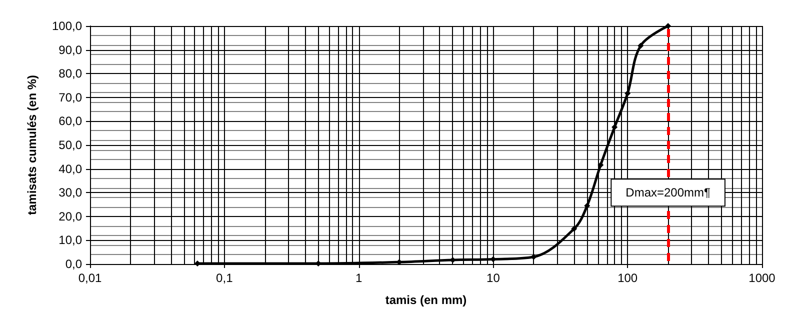 The width and height of the screenshot is (800, 330). Describe the element at coordinates (70, 169) in the screenshot. I see `y-tick-label: 40,0` at that location.